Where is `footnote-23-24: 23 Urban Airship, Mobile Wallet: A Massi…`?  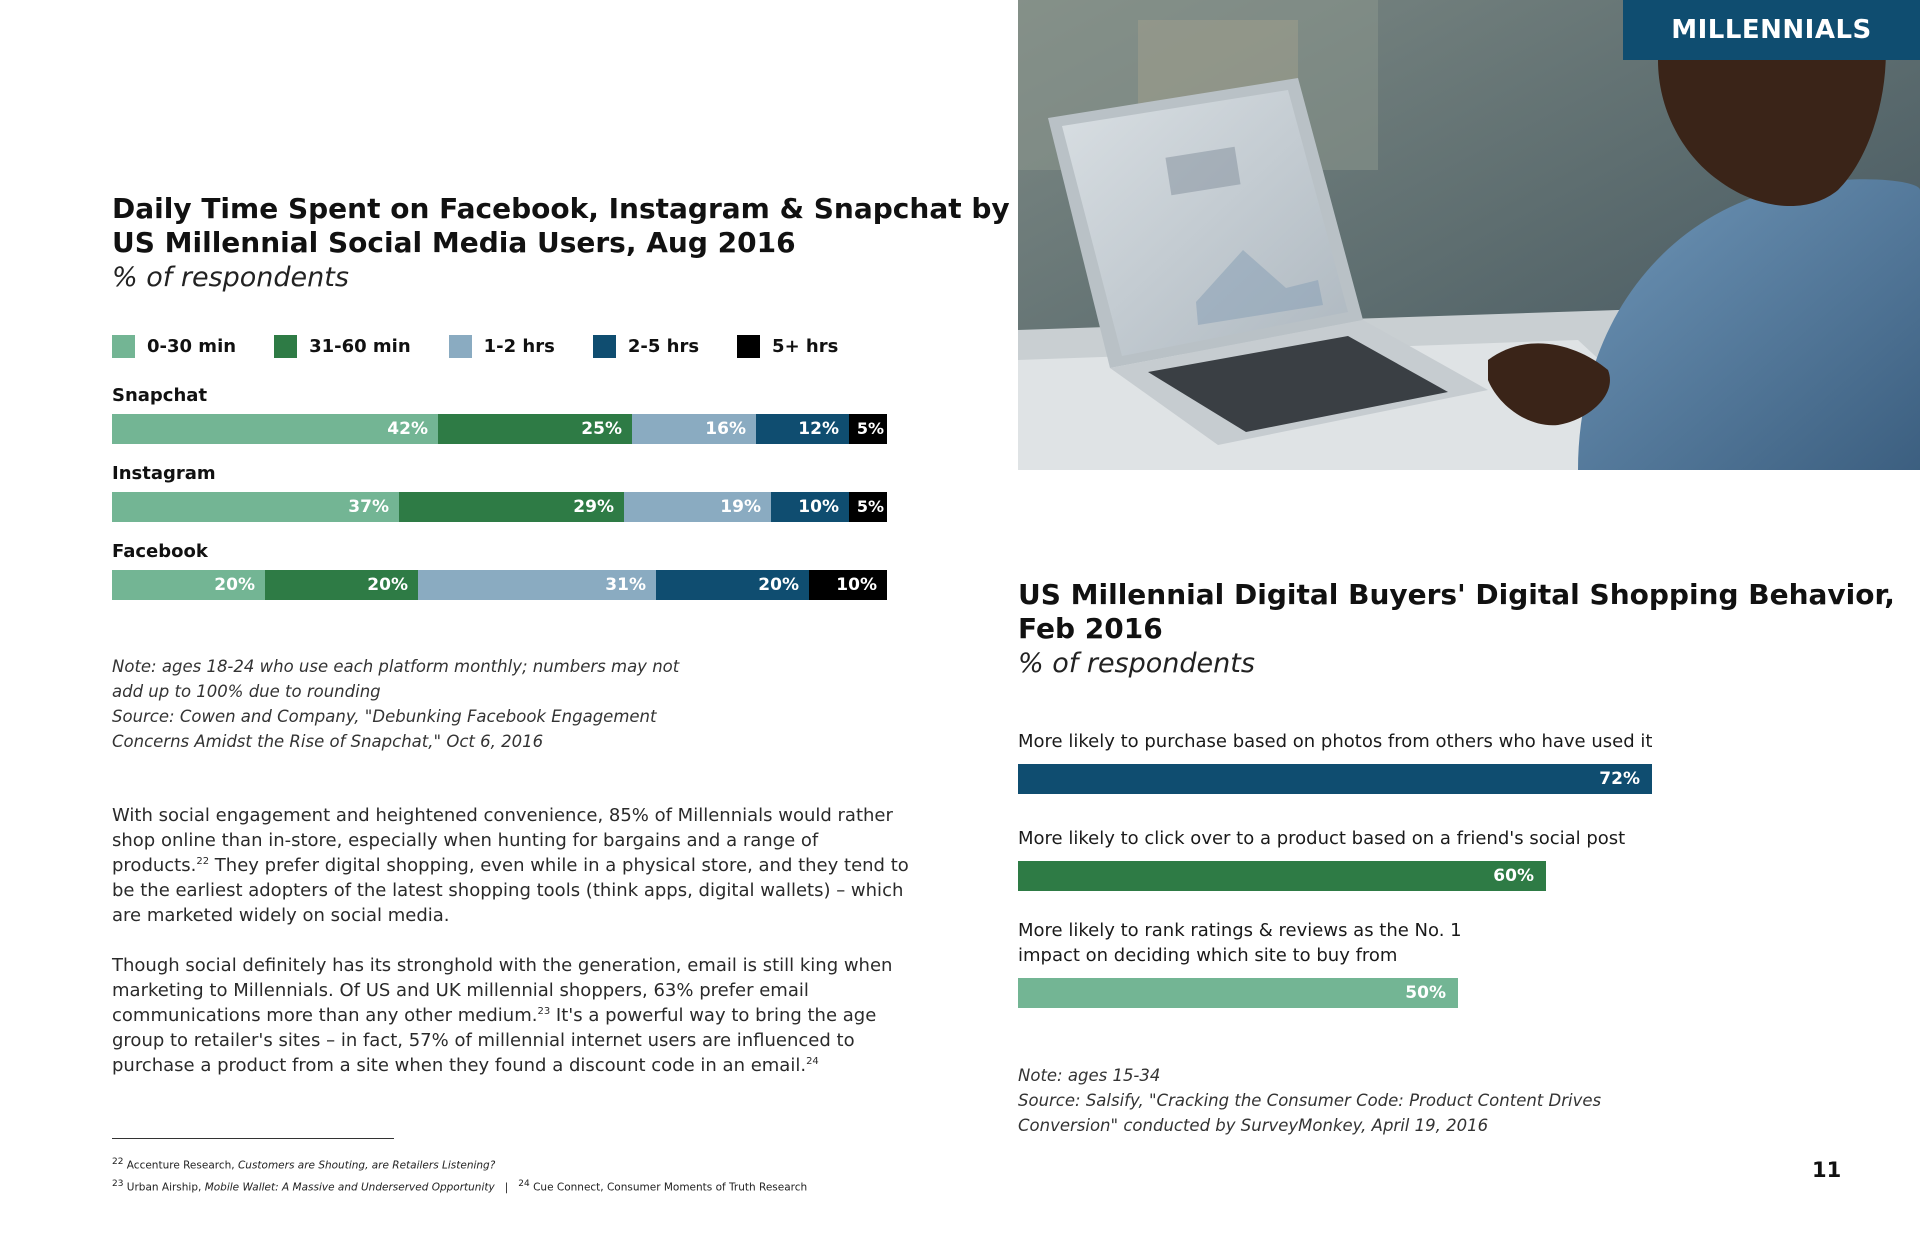
footnote-23-24: 23 Urban Airship, Mobile Wallet: A Massi… is located at coordinates (459, 1186).